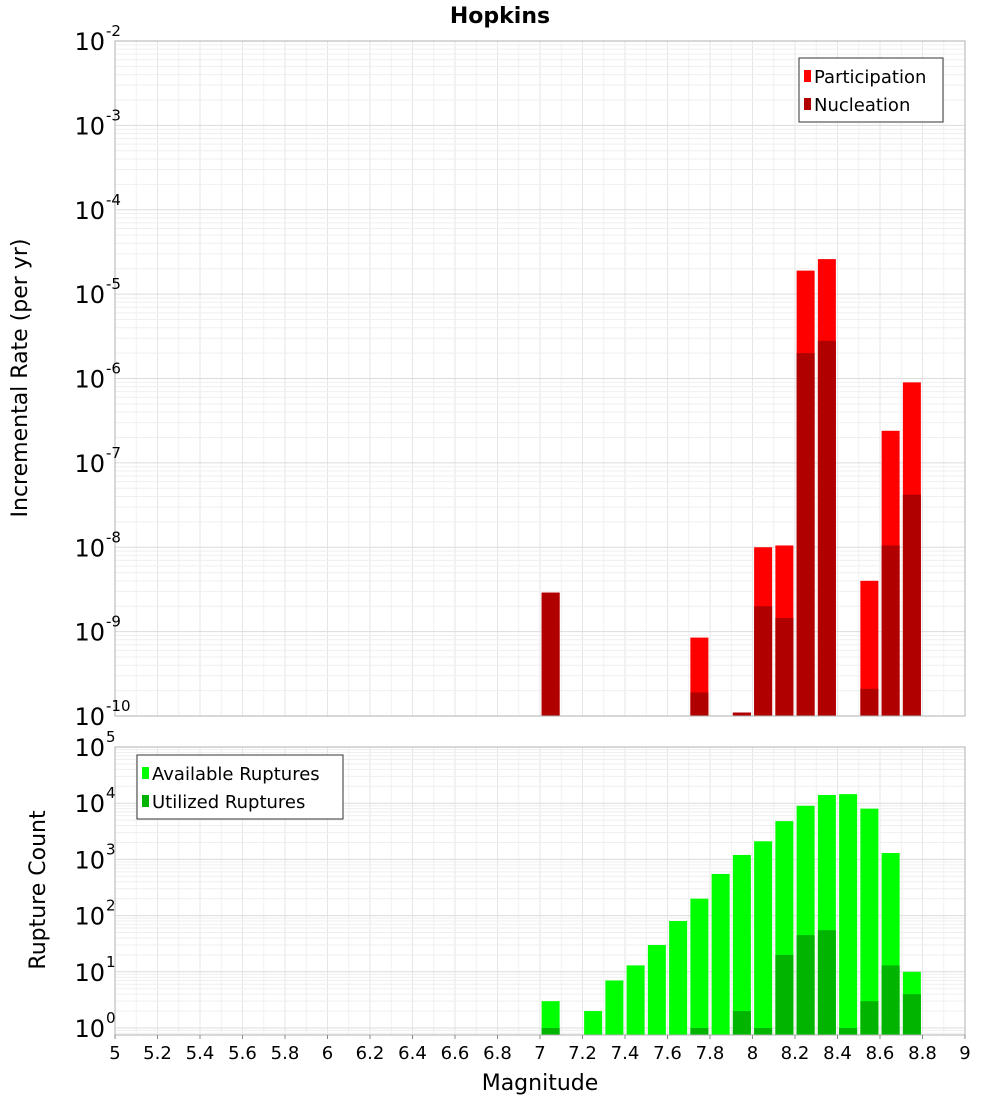  I want to click on top-legend-label: Participation, so click(870, 77).